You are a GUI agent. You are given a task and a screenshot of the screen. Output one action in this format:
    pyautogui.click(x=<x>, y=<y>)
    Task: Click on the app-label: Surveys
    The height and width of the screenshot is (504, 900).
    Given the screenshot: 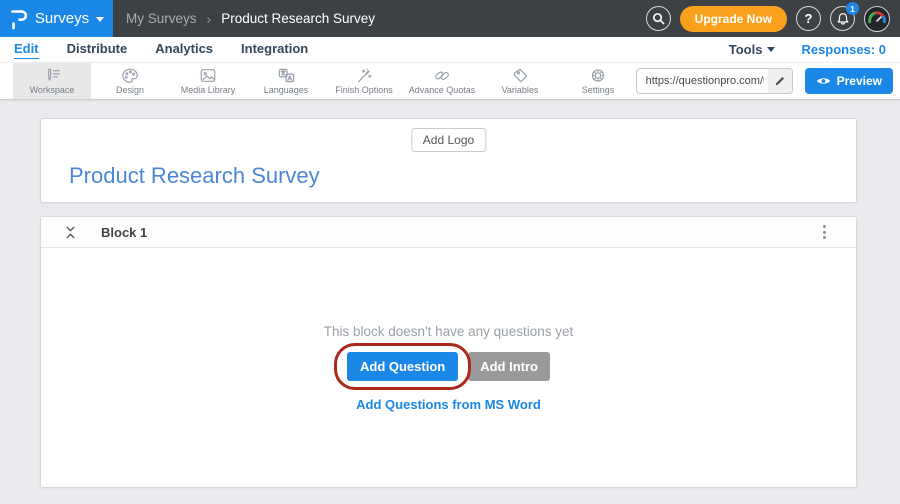 What is the action you would take?
    pyautogui.click(x=62, y=18)
    